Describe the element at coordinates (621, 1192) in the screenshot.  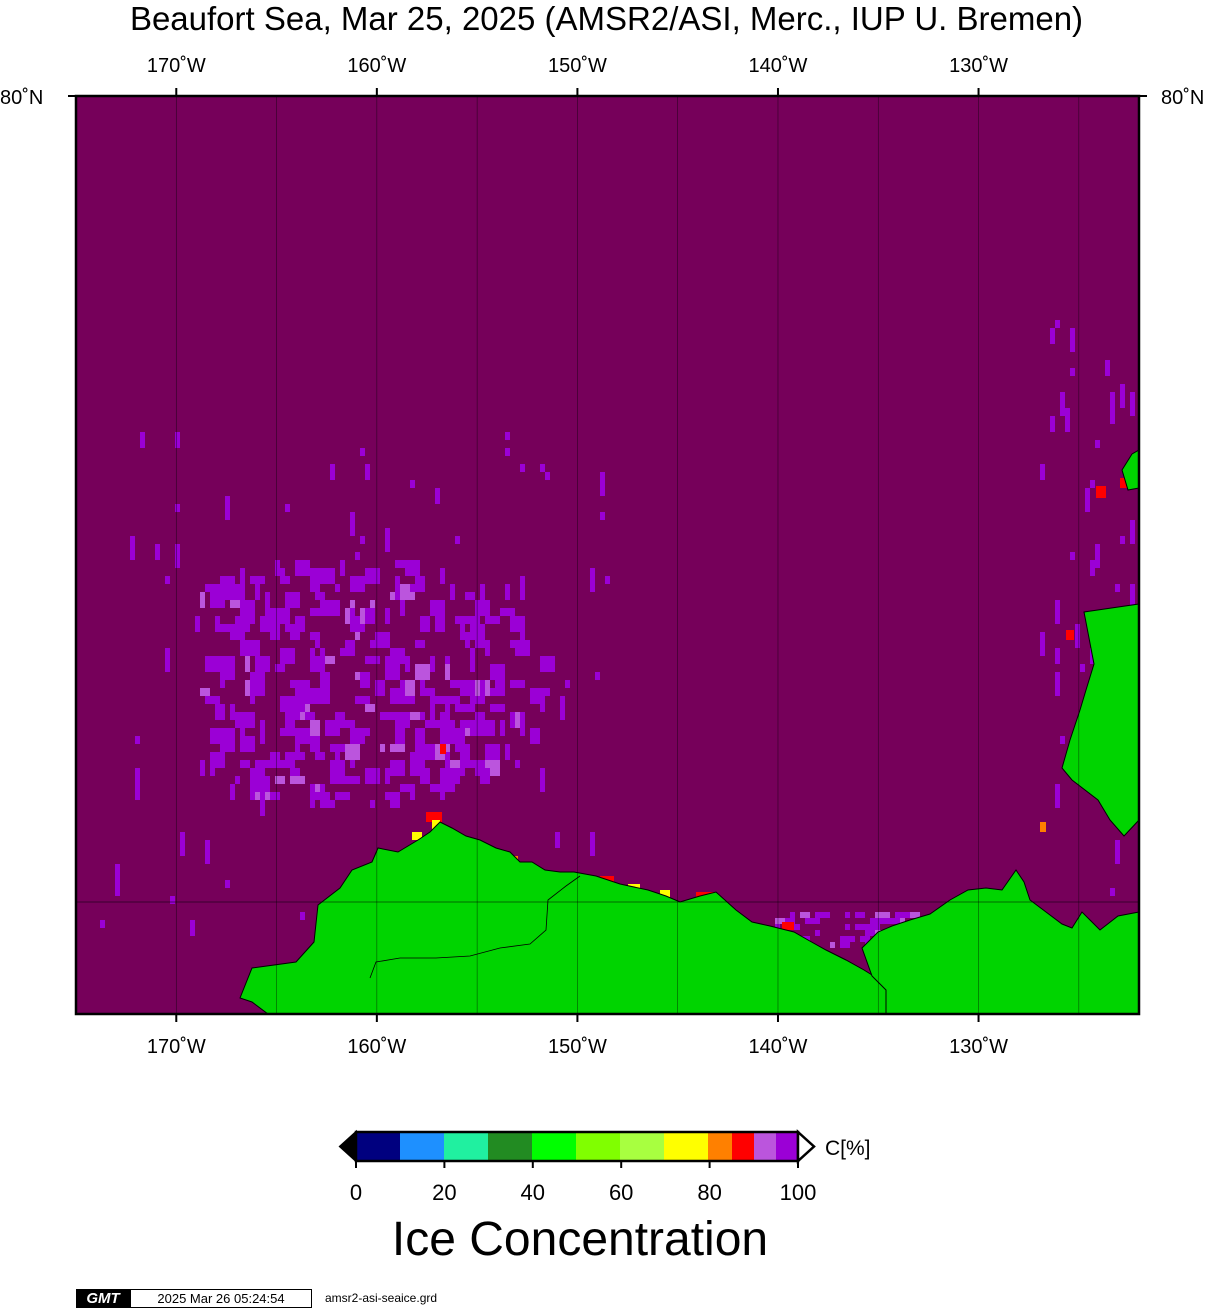
I see `colorbar-tick-label: 60` at that location.